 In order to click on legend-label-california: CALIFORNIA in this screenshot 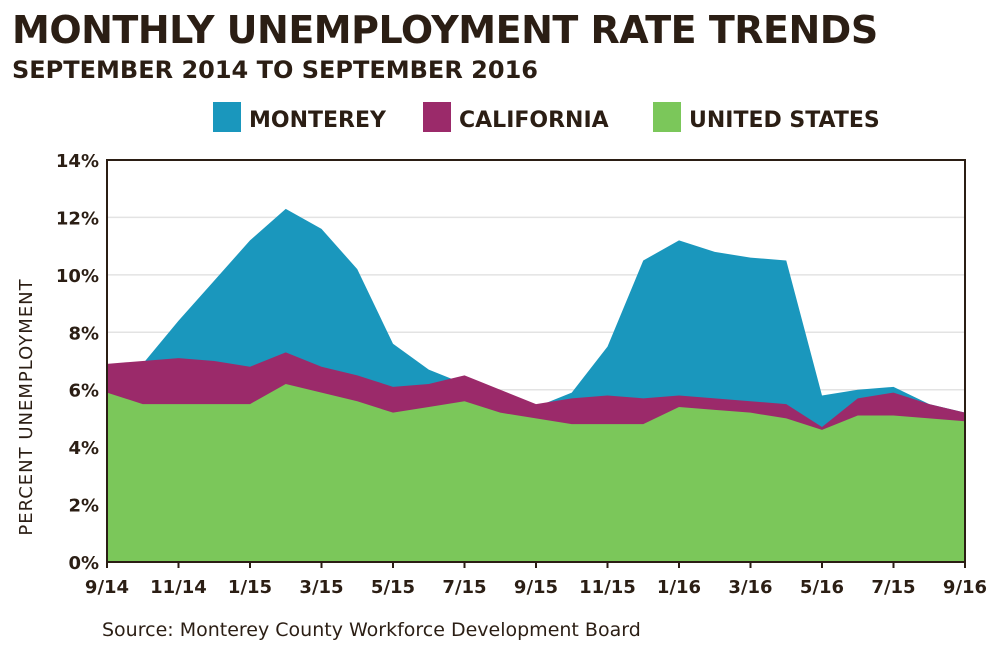, I will do `click(534, 120)`.